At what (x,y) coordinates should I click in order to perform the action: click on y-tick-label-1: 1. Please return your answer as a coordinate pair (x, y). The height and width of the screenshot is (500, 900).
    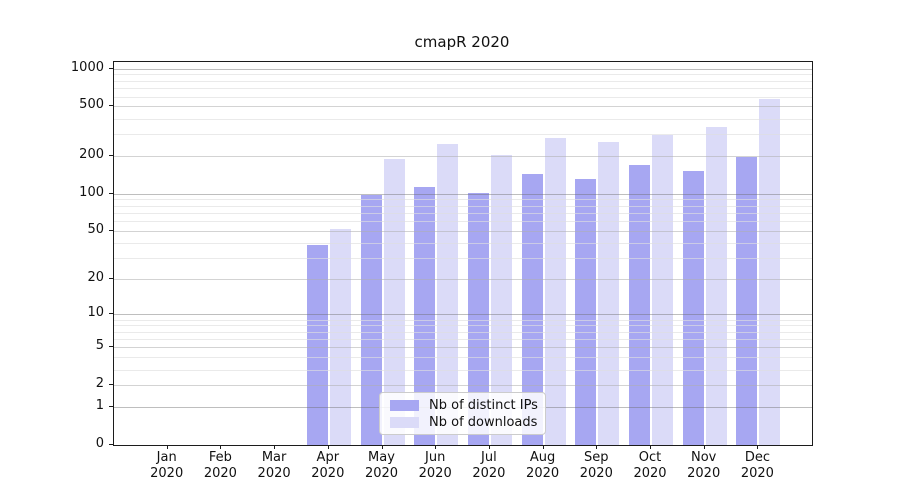
    Looking at the image, I should click on (99, 406).